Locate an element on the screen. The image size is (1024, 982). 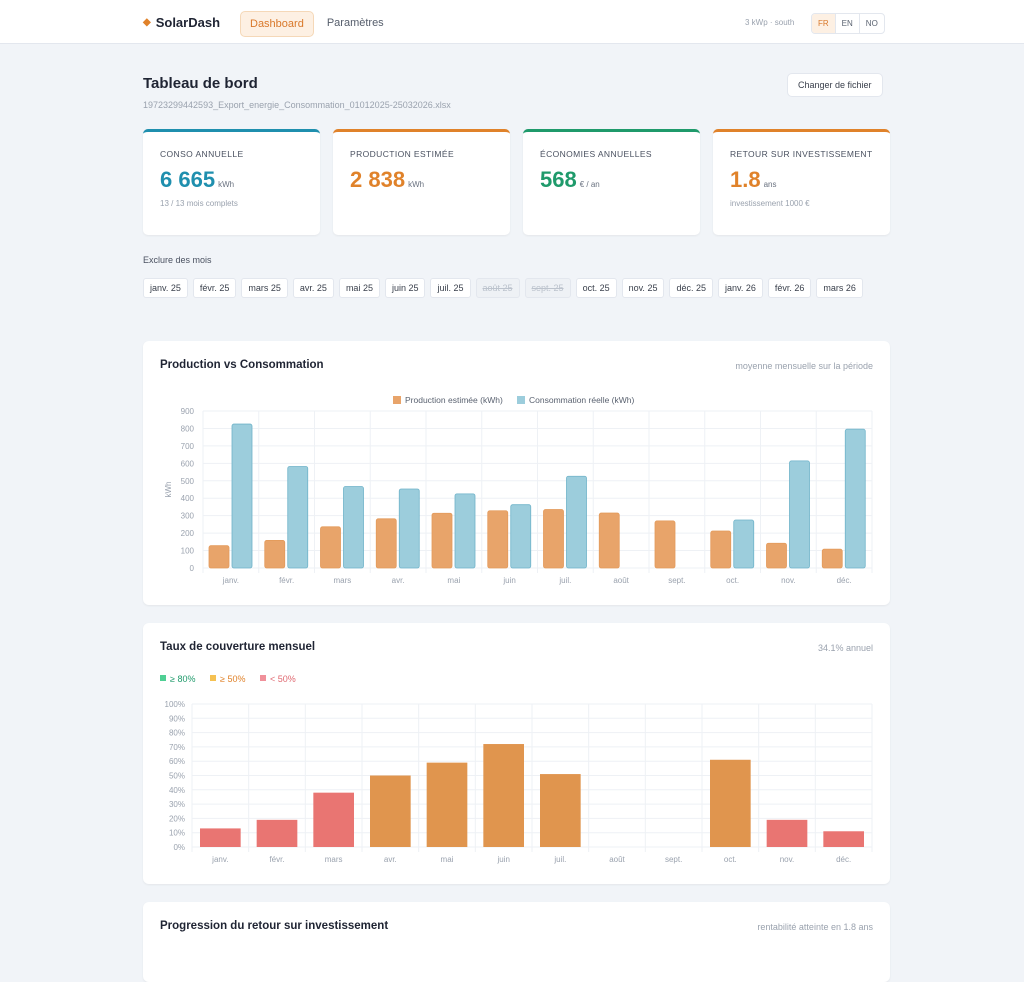
kpi-unit: kWh is located at coordinates (226, 184).